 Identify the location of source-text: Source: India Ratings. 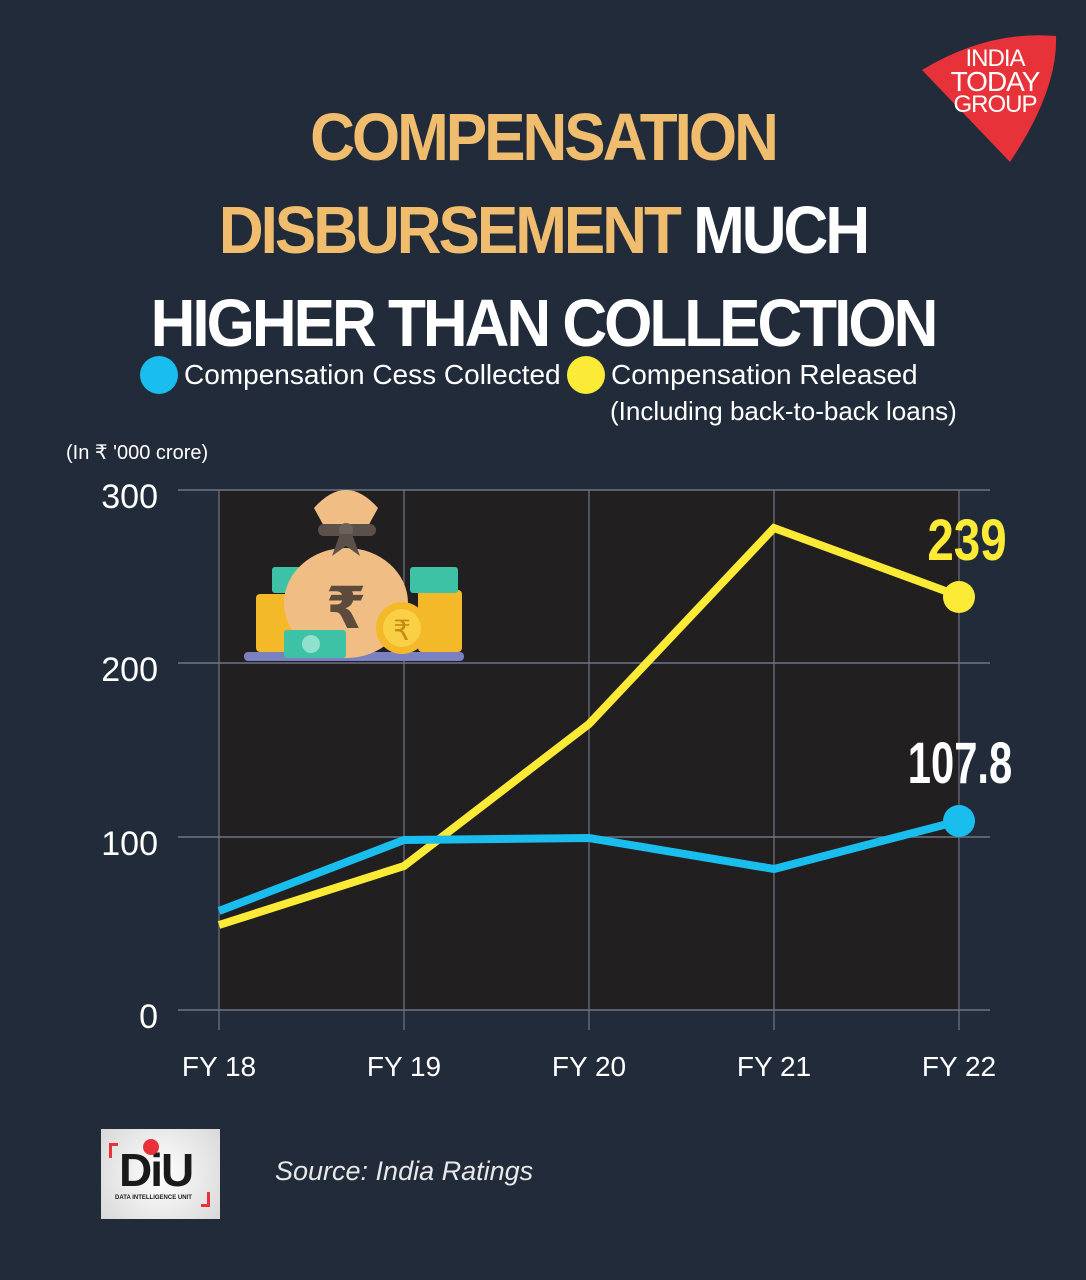
(404, 1171).